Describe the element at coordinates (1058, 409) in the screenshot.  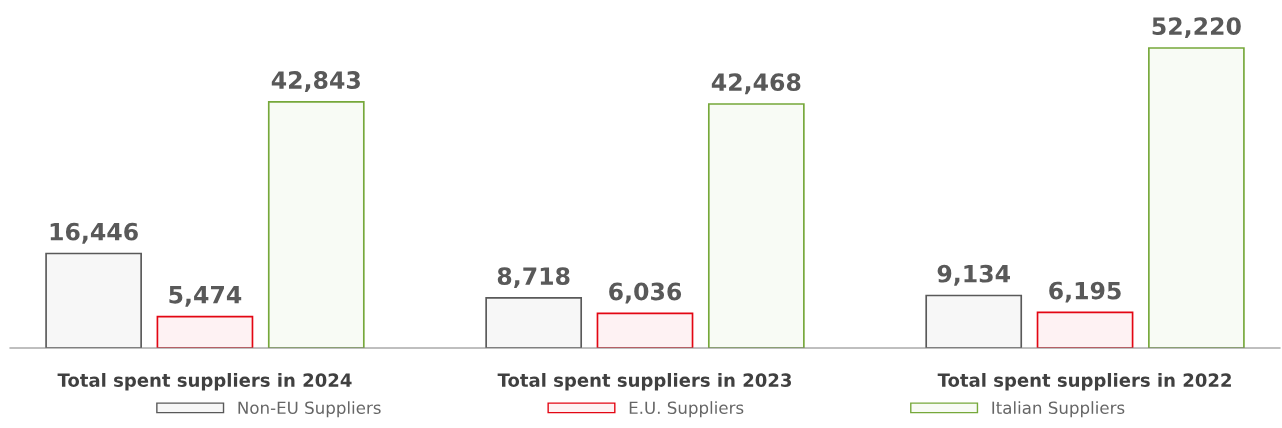
I see `legend-label: Italian Suppliers` at that location.